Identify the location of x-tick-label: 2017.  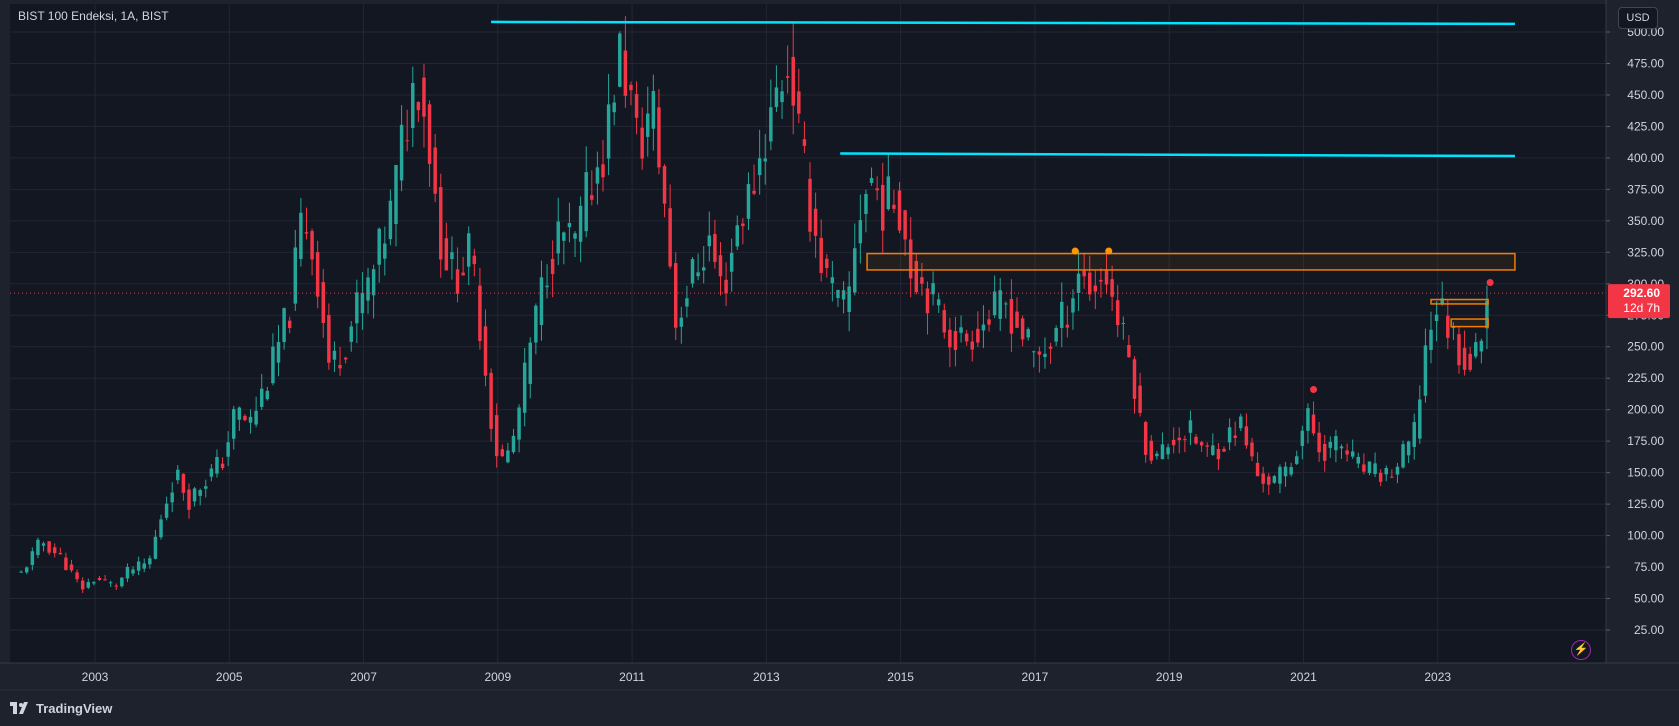
(1035, 677).